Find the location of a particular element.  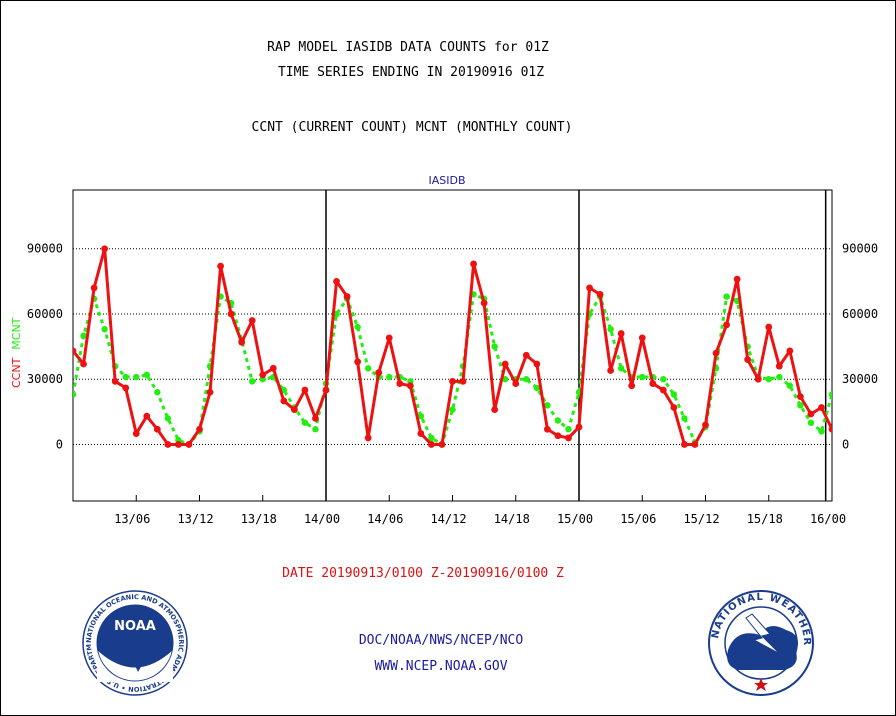

x-tick-label: 15/06 is located at coordinates (638, 519).